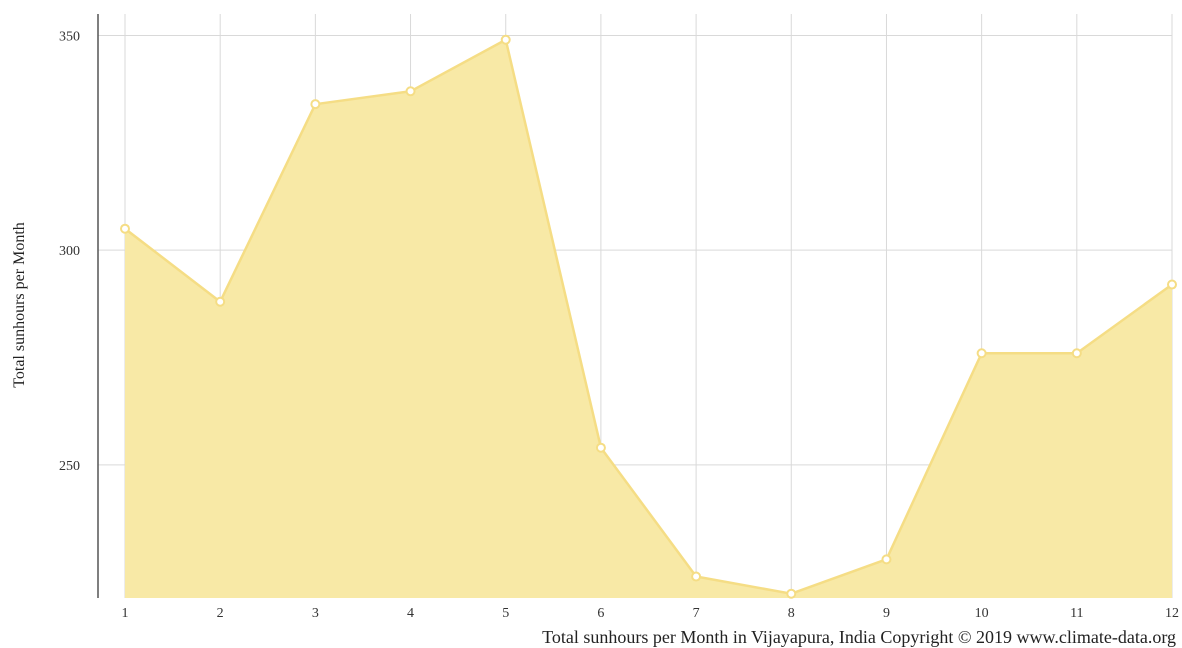 The height and width of the screenshot is (648, 1182). Describe the element at coordinates (125, 613) in the screenshot. I see `x-tick-label-1: 1` at that location.